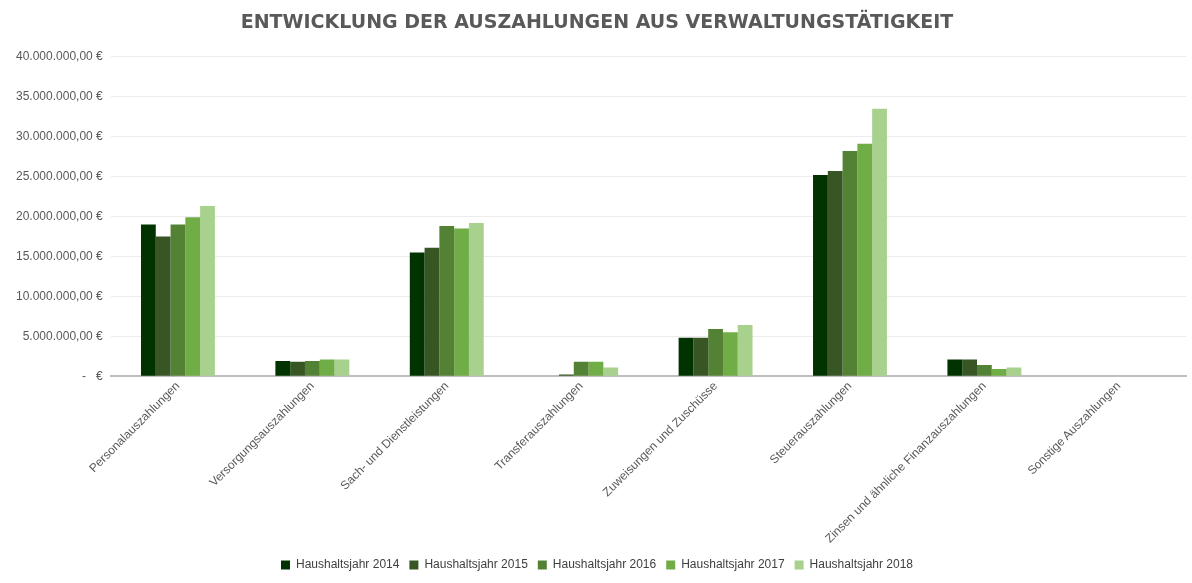 The width and height of the screenshot is (1192, 583). Describe the element at coordinates (476, 564) in the screenshot. I see `legend-label: Haushaltsjahr 2015` at that location.